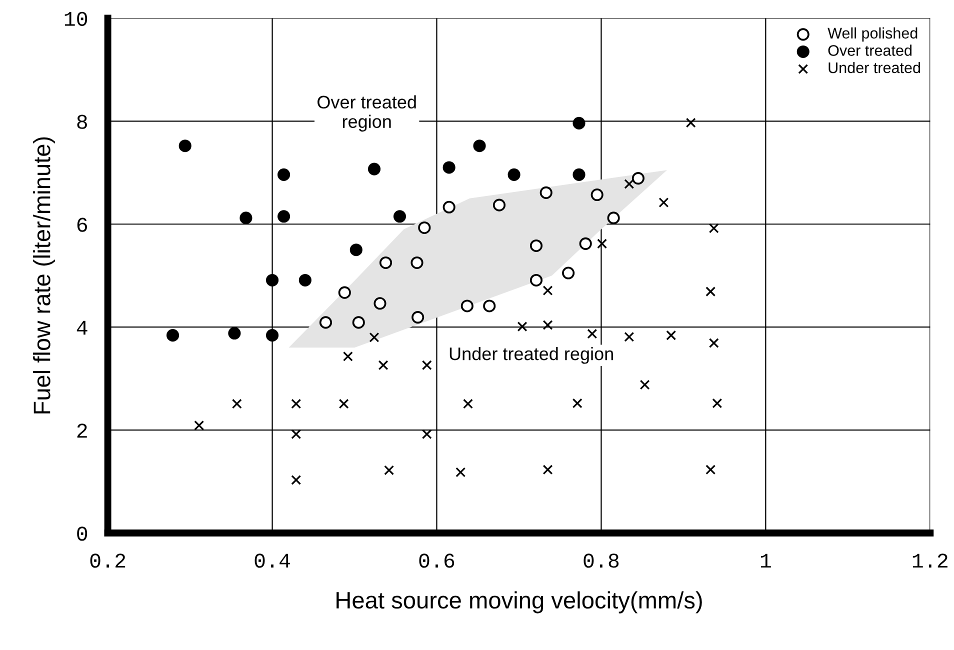 The width and height of the screenshot is (954, 650). Describe the element at coordinates (601, 561) in the screenshot. I see `x-tick-label: 0.8` at that location.